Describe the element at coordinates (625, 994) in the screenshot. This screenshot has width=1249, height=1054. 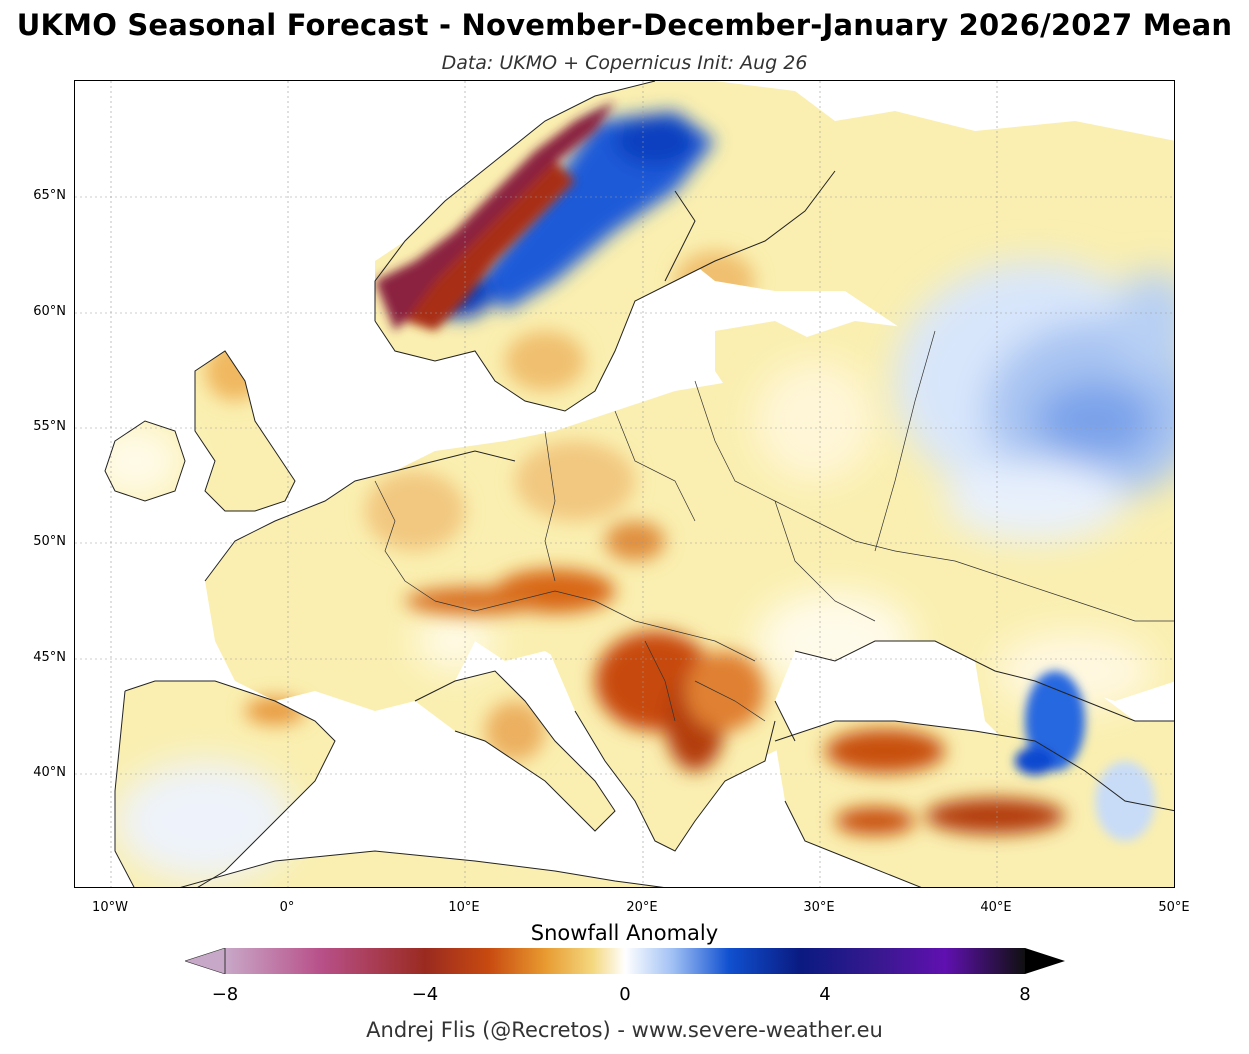
I see `colorbar-tick-0: 0` at that location.